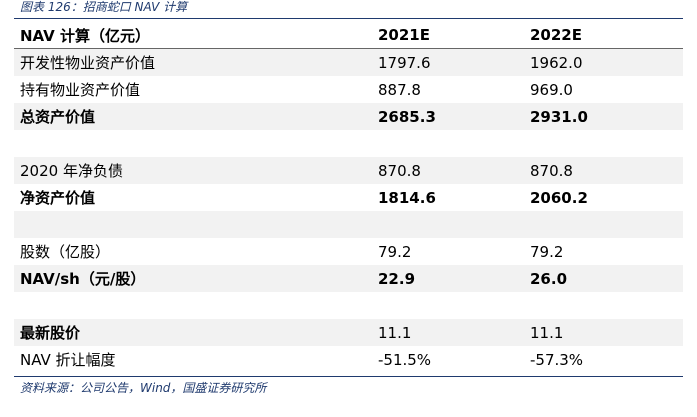 This screenshot has width=697, height=417. I want to click on cell: -57.3%, so click(557, 359).